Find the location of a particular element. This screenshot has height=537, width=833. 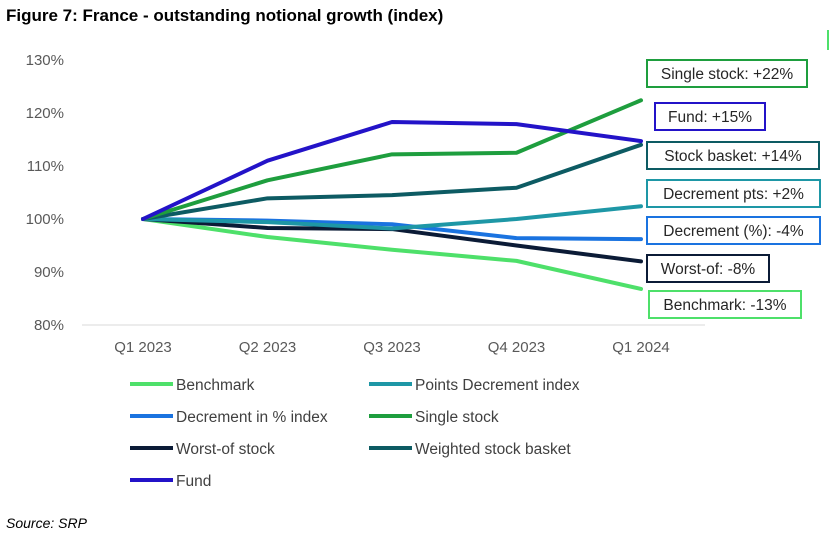

callout-label: Fund: +15% is located at coordinates (710, 117).